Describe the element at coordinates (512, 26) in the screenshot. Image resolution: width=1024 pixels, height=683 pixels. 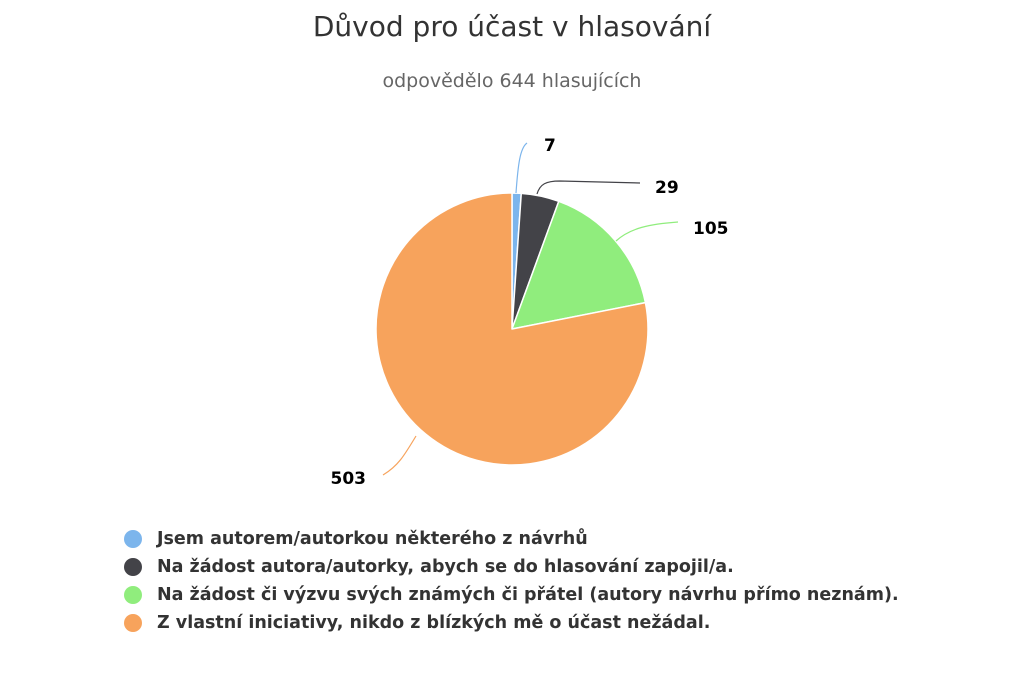
I see `chart-title: Důvod pro účast v hlasování` at that location.